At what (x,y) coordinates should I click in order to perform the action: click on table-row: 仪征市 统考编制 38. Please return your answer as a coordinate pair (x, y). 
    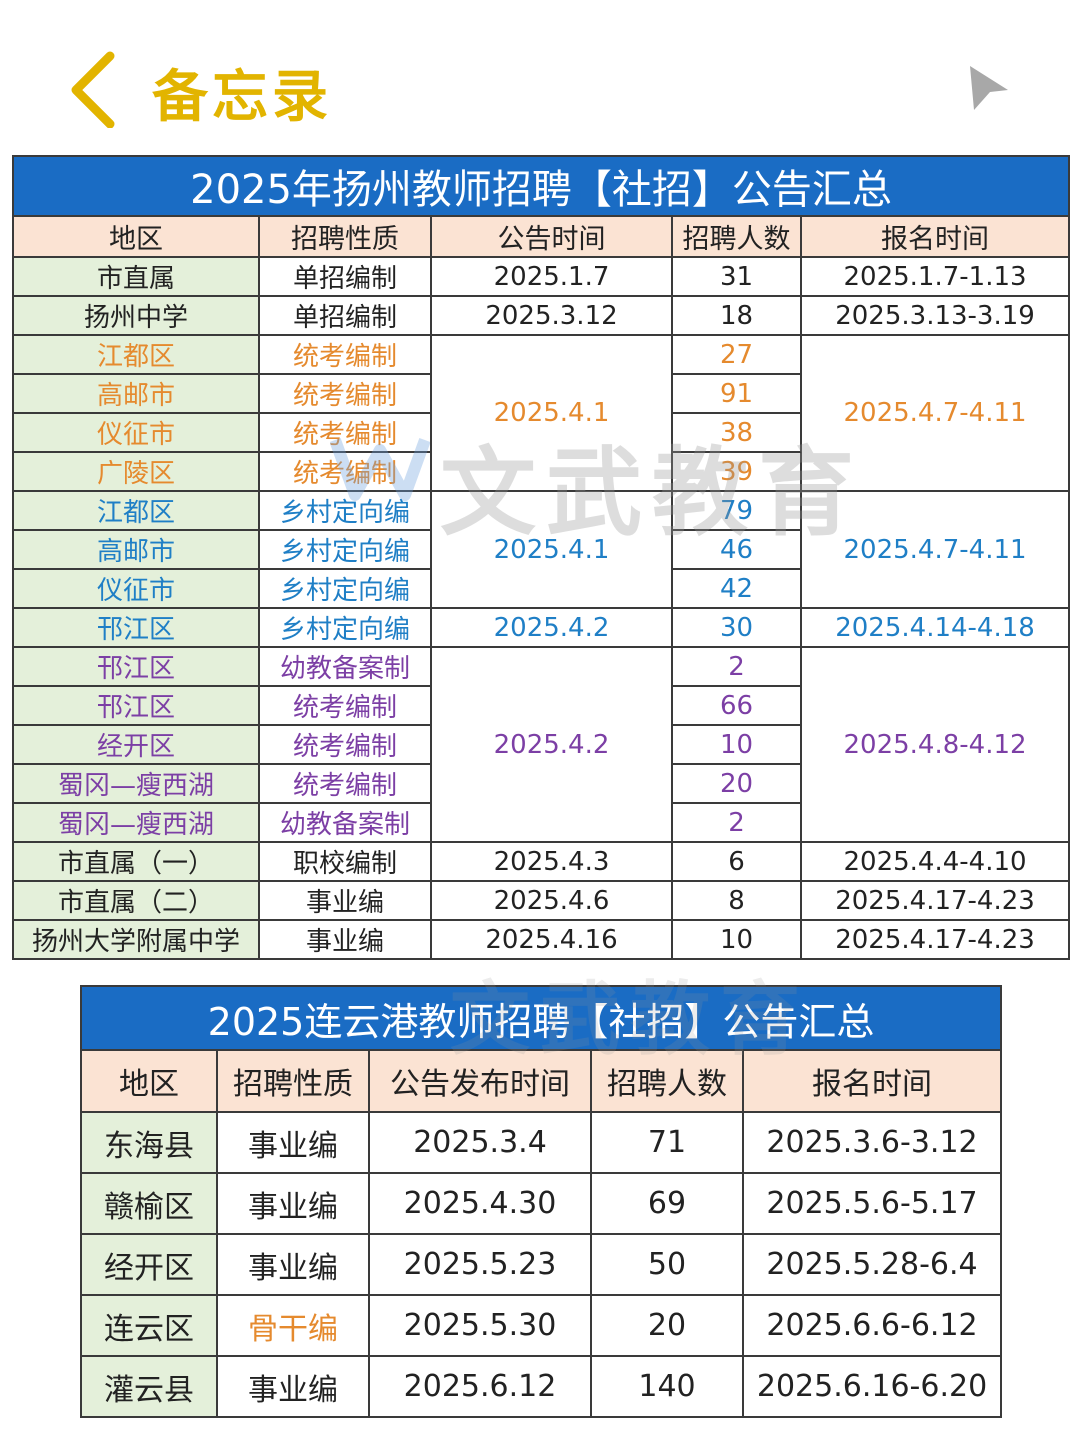
    Looking at the image, I should click on (540, 432).